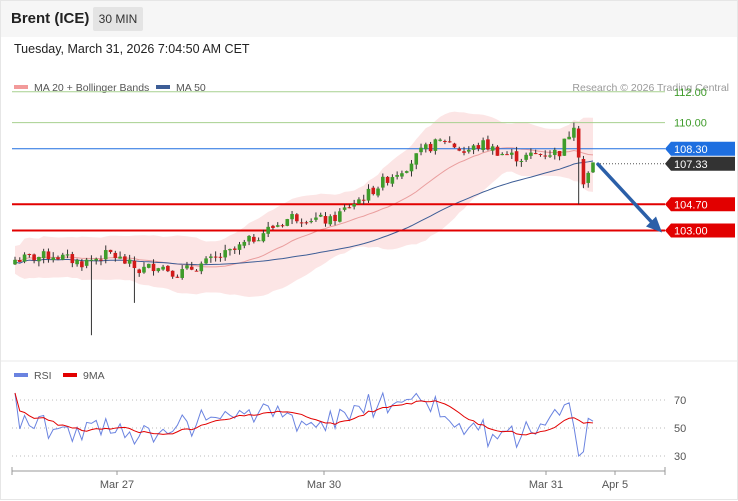 This screenshot has height=501, width=738. I want to click on credit-label: Research © 2026 Trading Central, so click(650, 88).